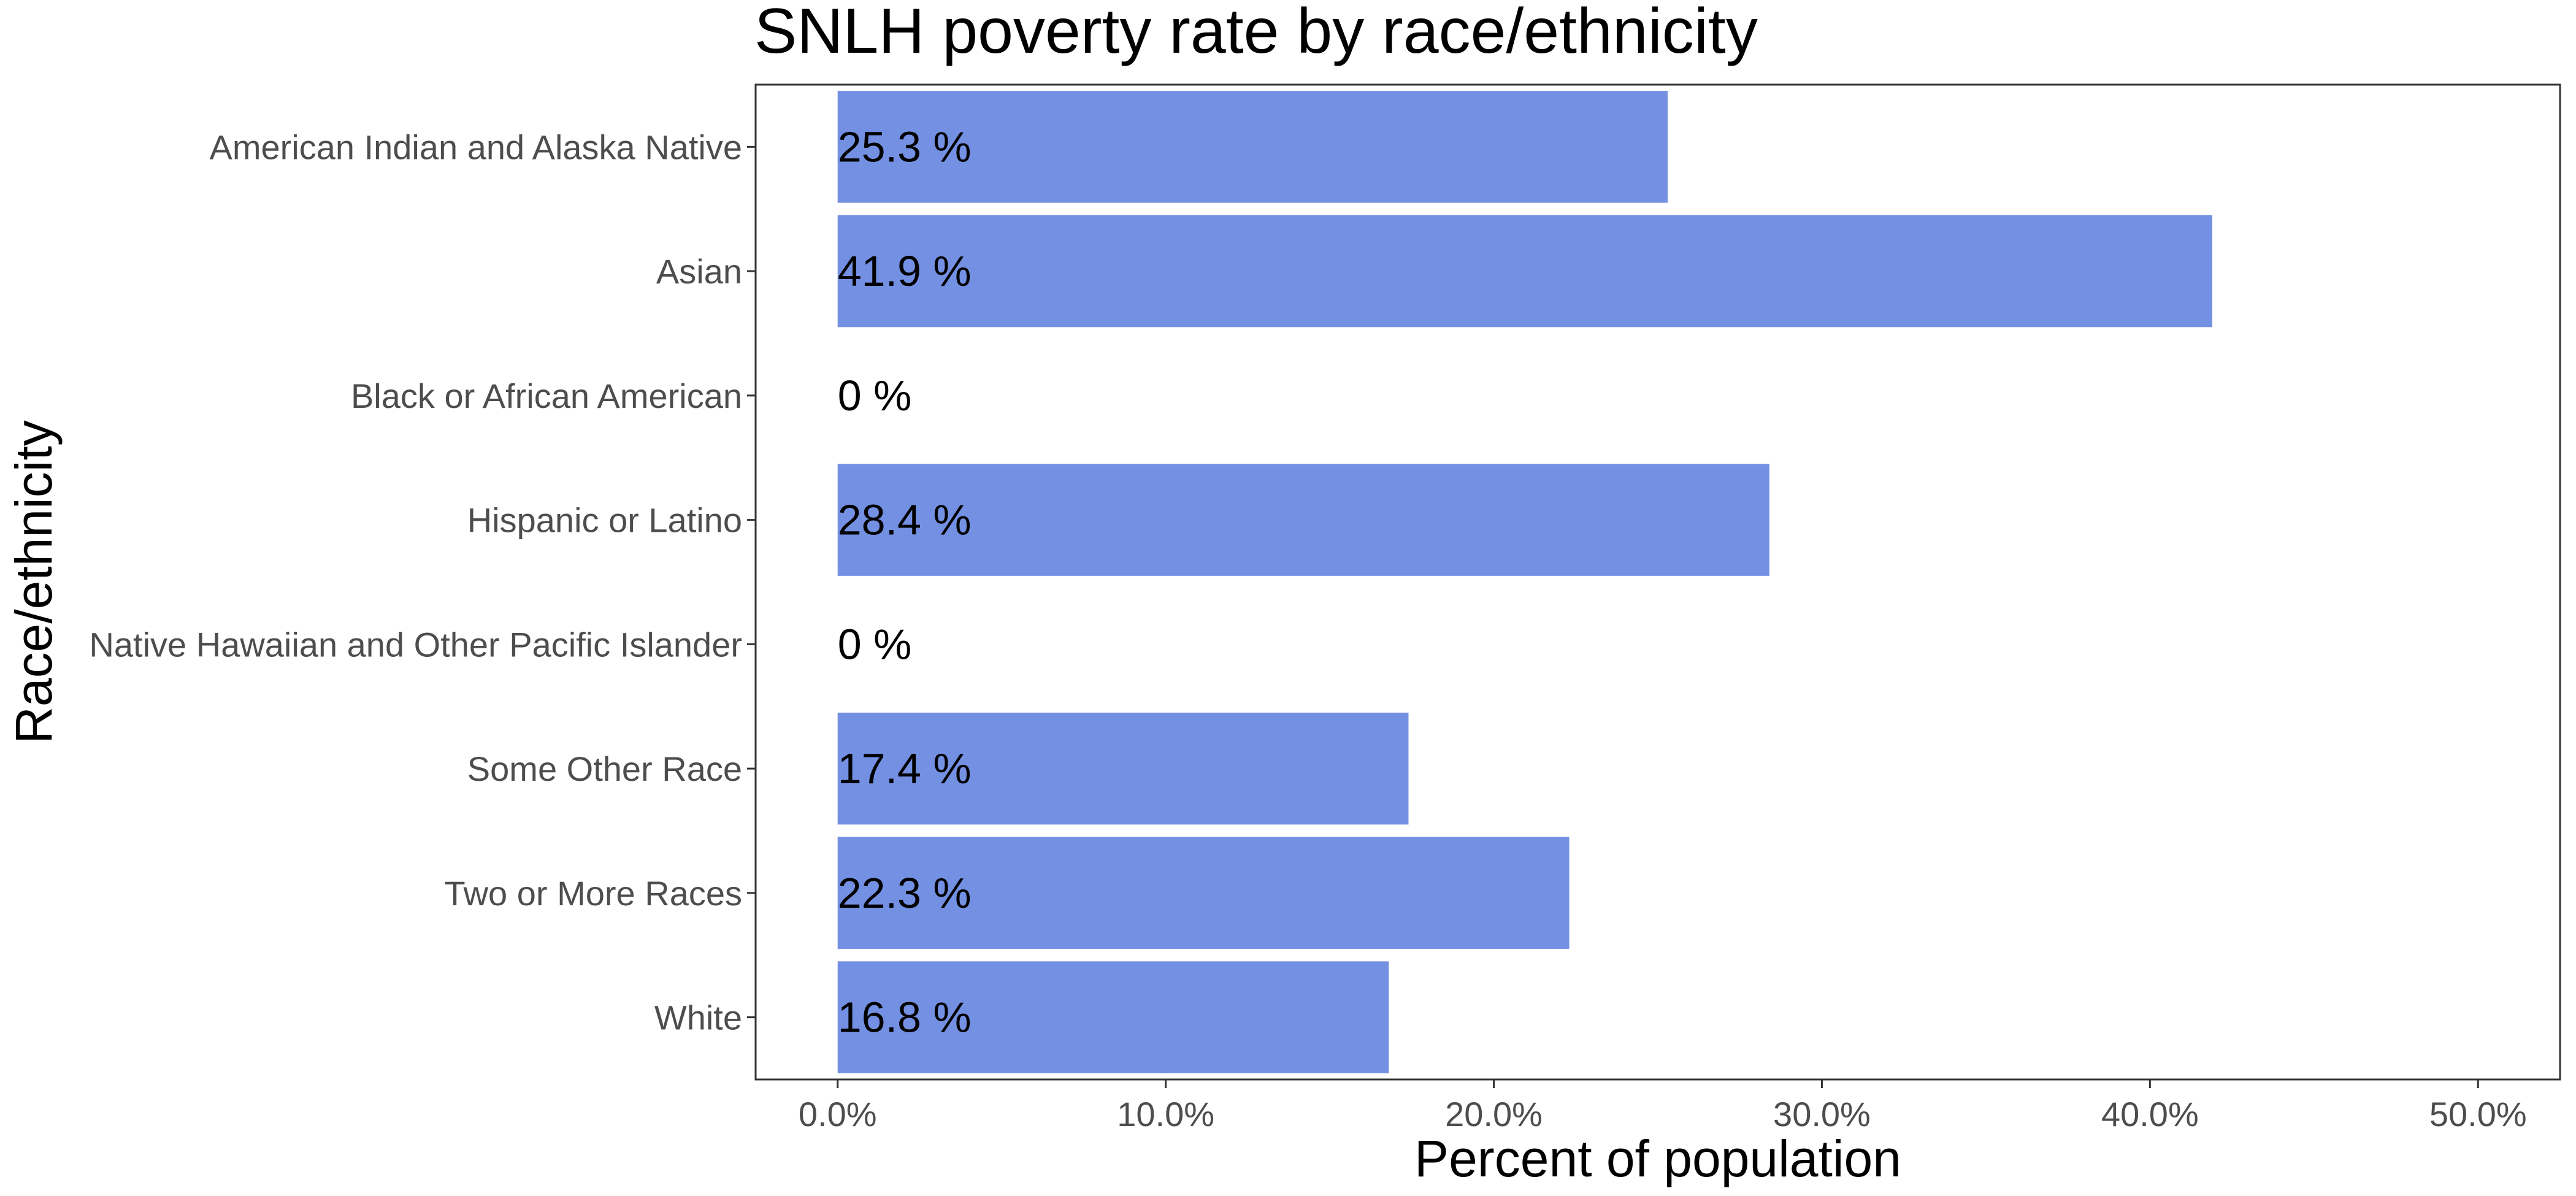 The width and height of the screenshot is (2576, 1196). I want to click on x-tick-label: 10.0%, so click(1165, 1114).